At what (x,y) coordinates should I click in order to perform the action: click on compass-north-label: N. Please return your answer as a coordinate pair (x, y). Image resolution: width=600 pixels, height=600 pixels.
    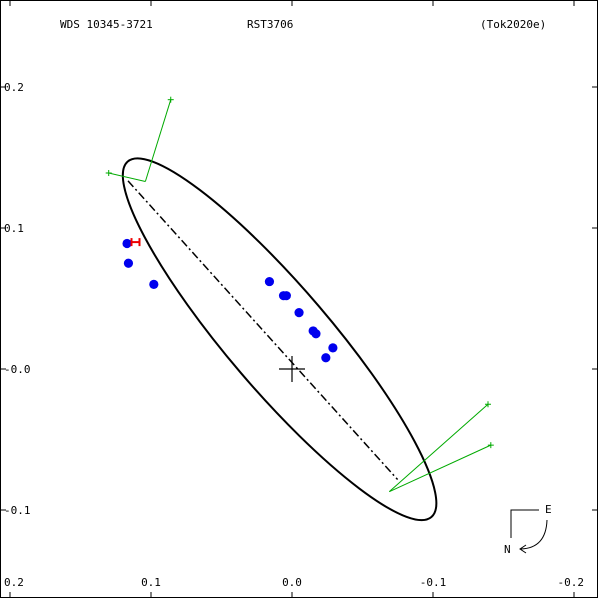
    Looking at the image, I should click on (507, 549).